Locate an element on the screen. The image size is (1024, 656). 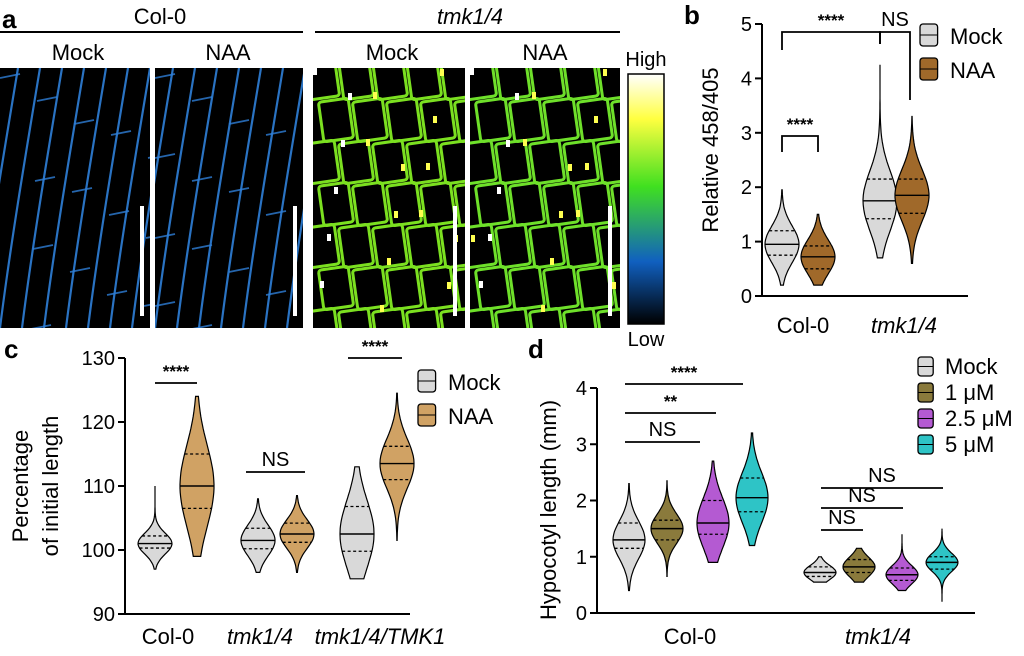
panel-d-label: d is located at coordinates (536, 349).